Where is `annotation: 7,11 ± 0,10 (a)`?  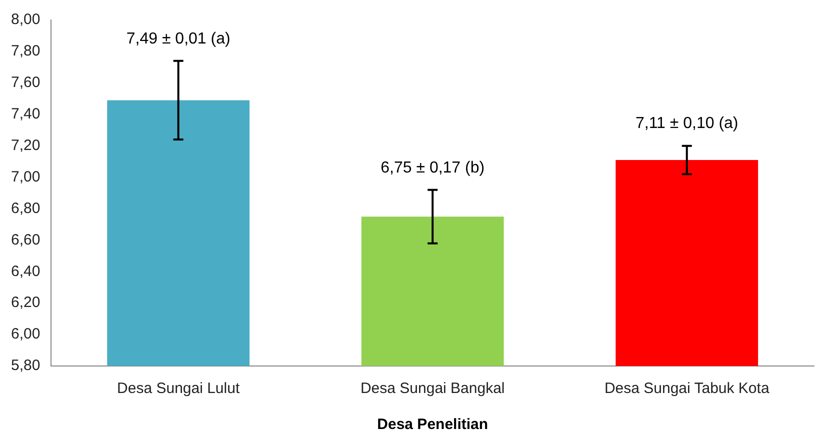
annotation: 7,11 ± 0,10 (a) is located at coordinates (686, 123).